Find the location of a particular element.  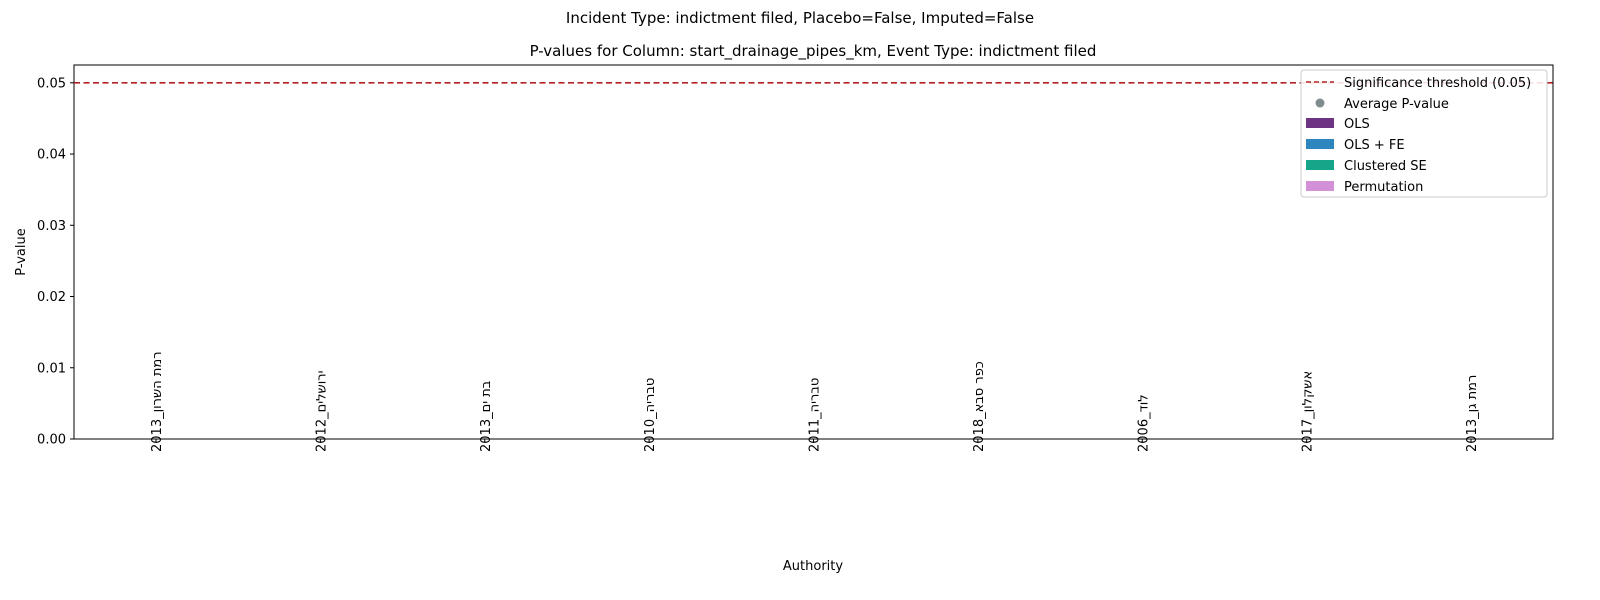

x-tick-label: בת ים_2013 is located at coordinates (486, 416).